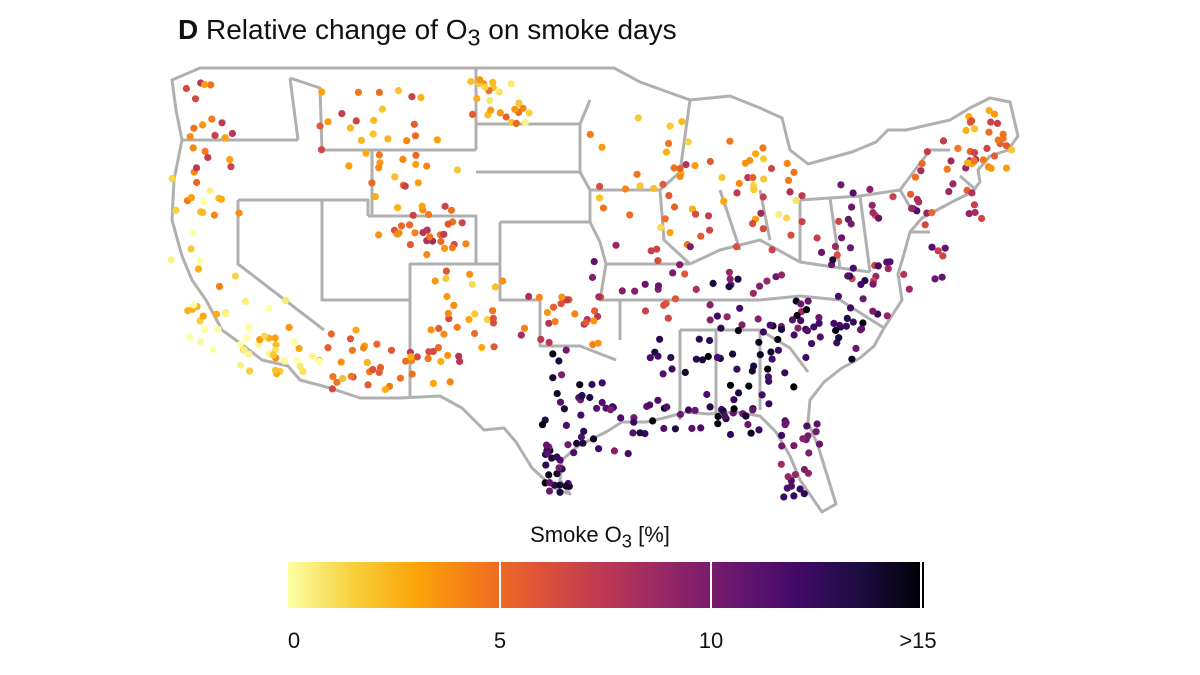  Describe the element at coordinates (833, 239) in the screenshot. I see `state-lines-east` at that location.